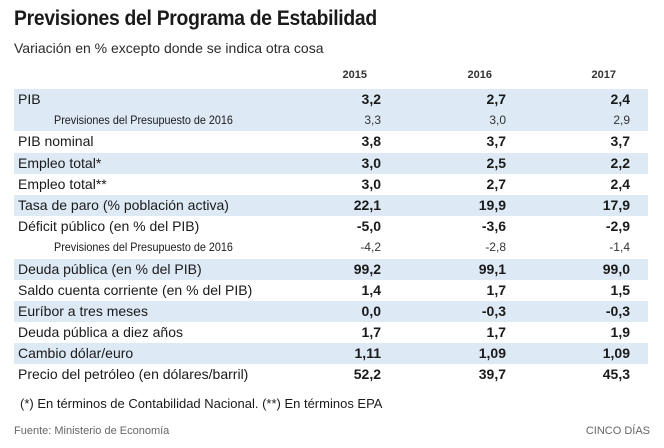  What do you see at coordinates (371, 310) in the screenshot?
I see `cell-2015: 0,0` at bounding box center [371, 310].